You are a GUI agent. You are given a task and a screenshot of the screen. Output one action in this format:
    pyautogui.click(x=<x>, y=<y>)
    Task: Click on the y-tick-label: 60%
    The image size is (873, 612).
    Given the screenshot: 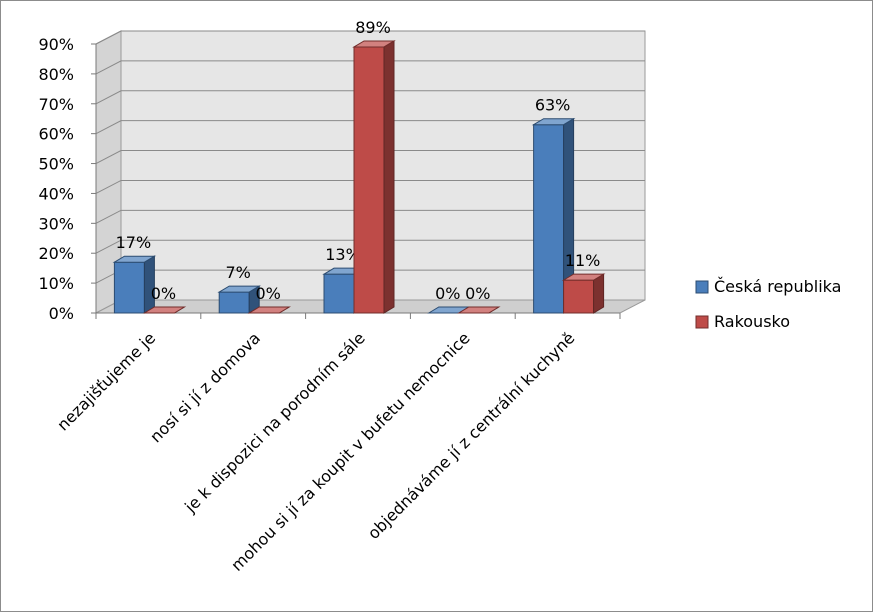 What is the action you would take?
    pyautogui.click(x=56, y=134)
    